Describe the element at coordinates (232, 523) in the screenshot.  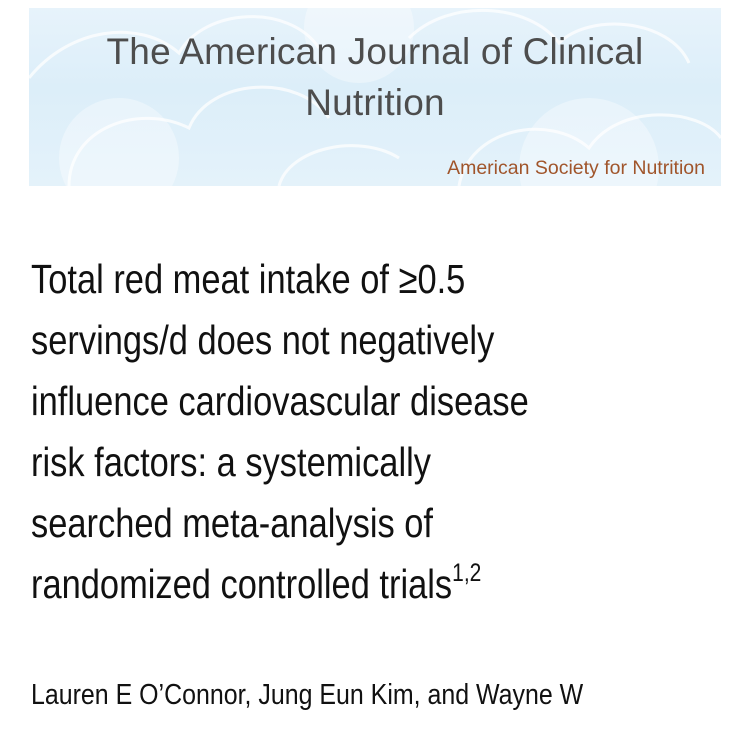
I see `article-title-line-5: searched meta-analysis of` at that location.